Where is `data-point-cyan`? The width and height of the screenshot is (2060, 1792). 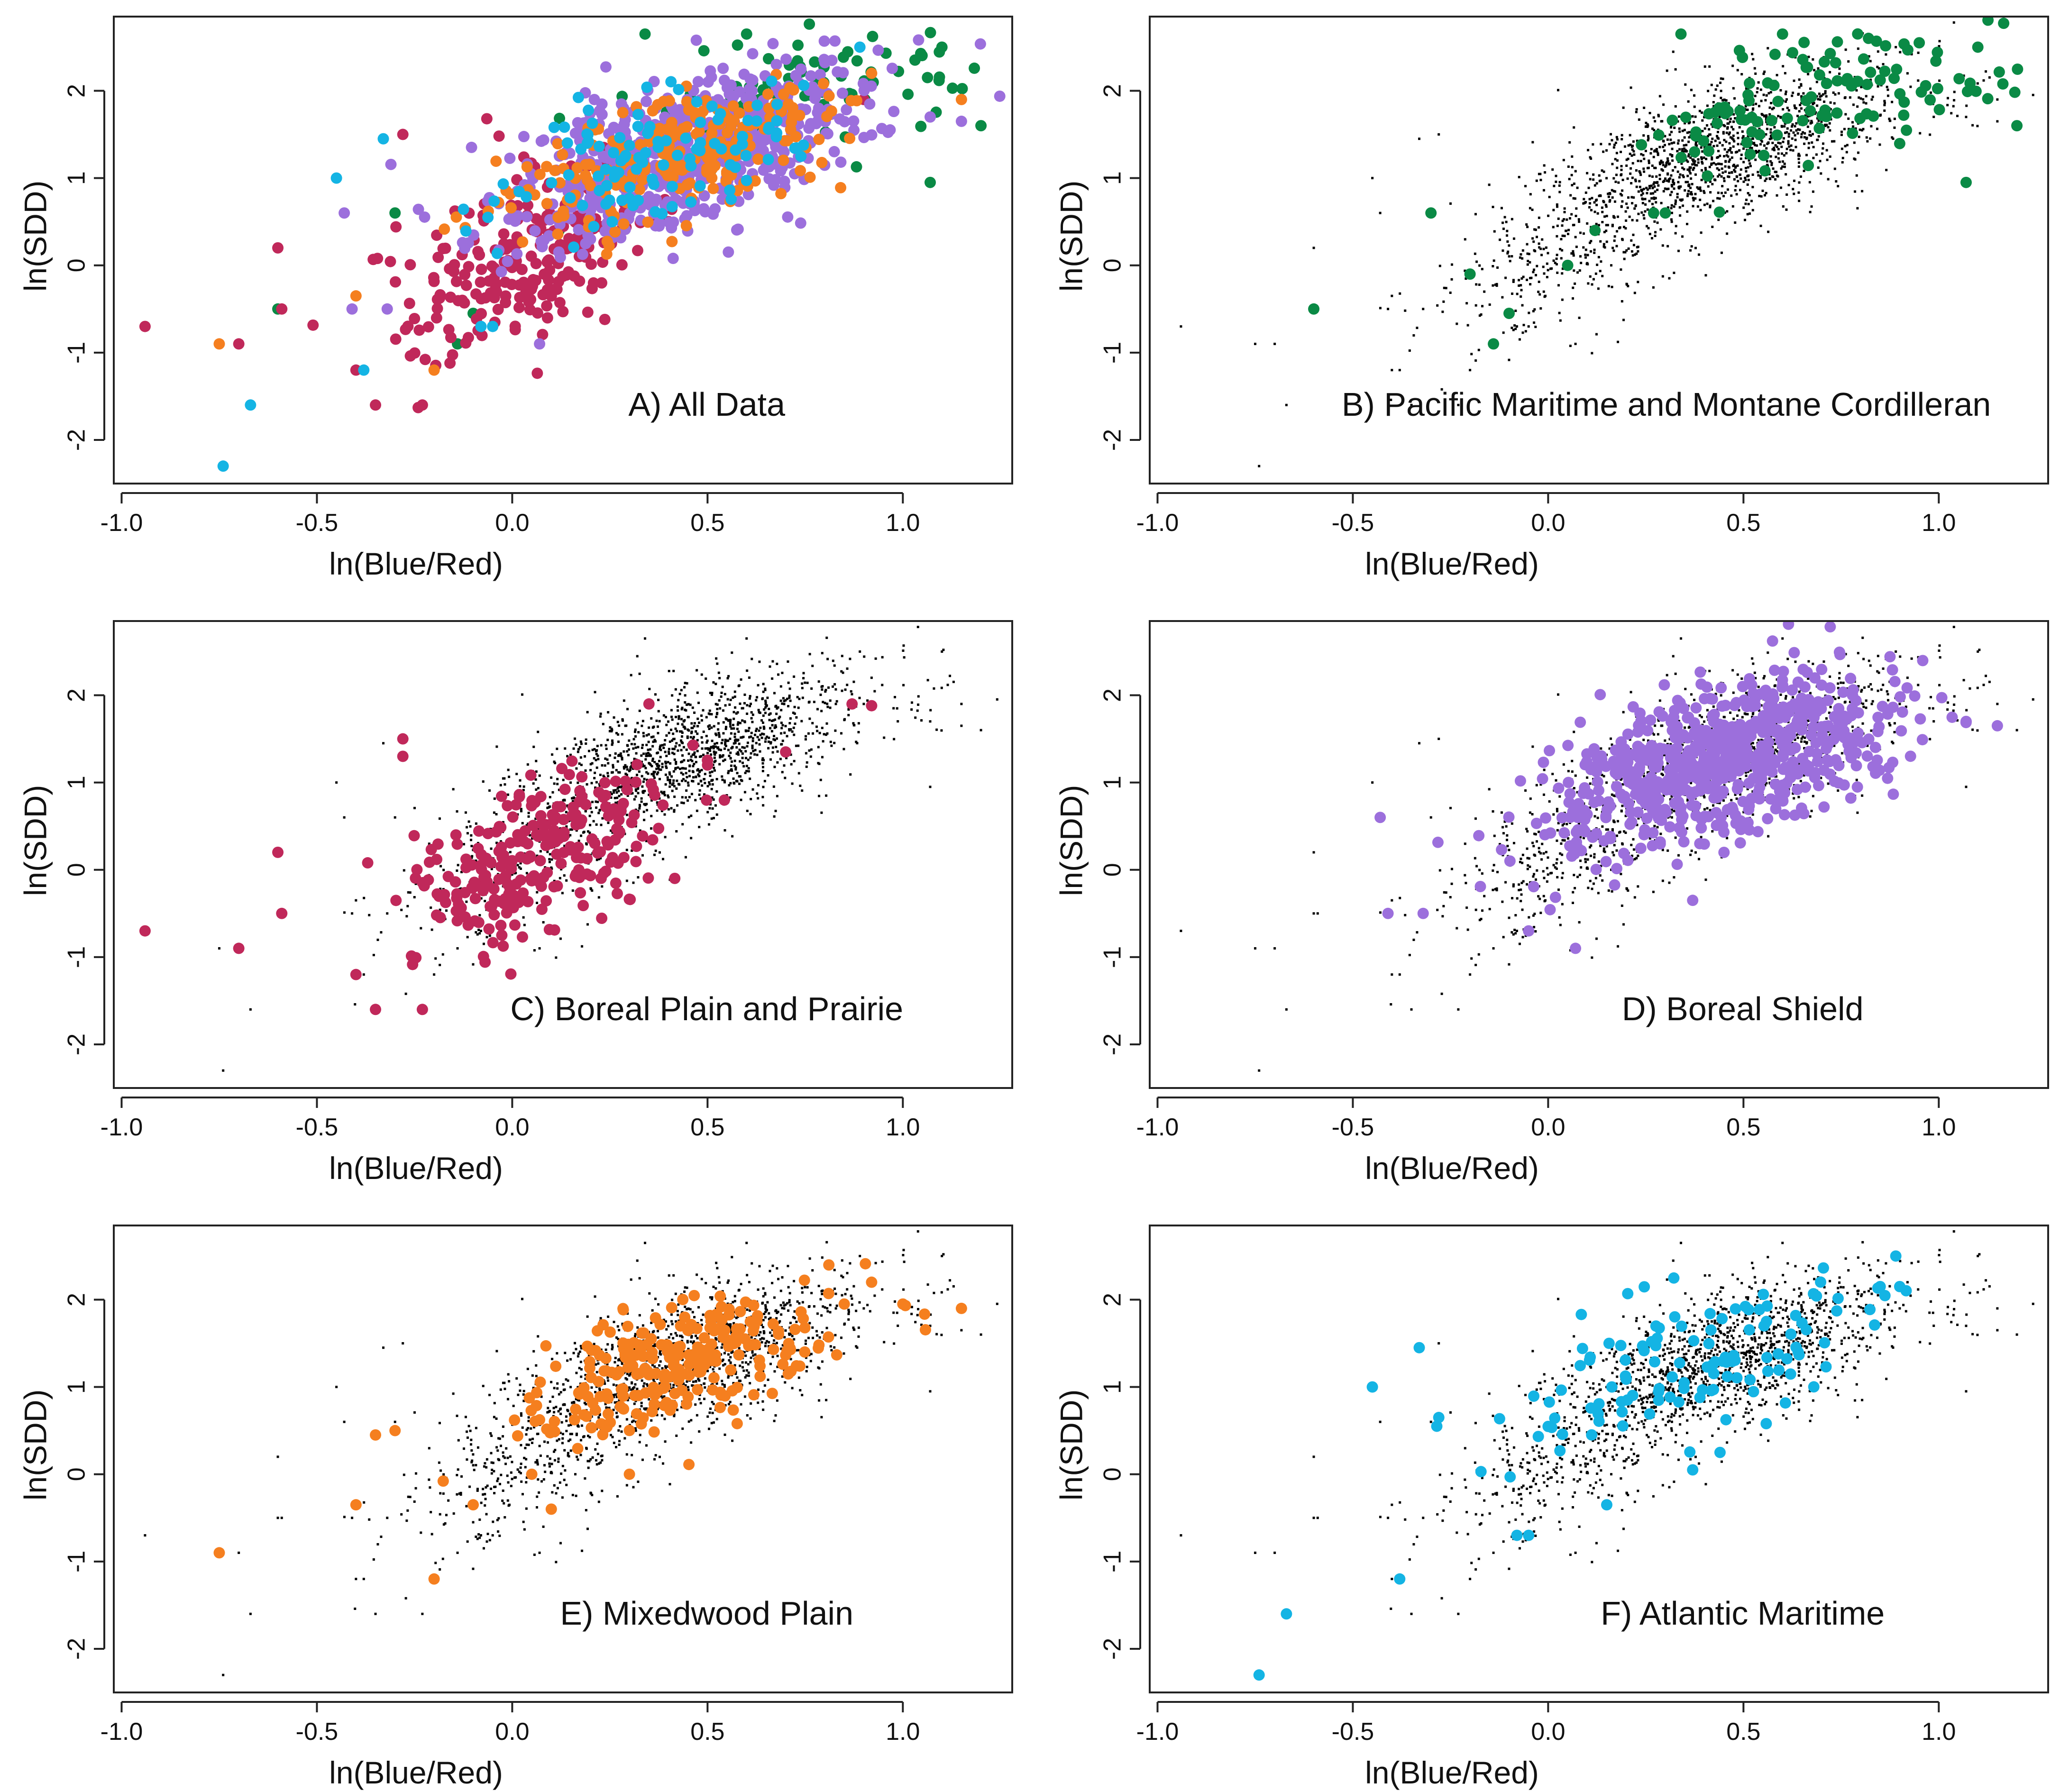 data-point-cyan is located at coordinates (582, 205).